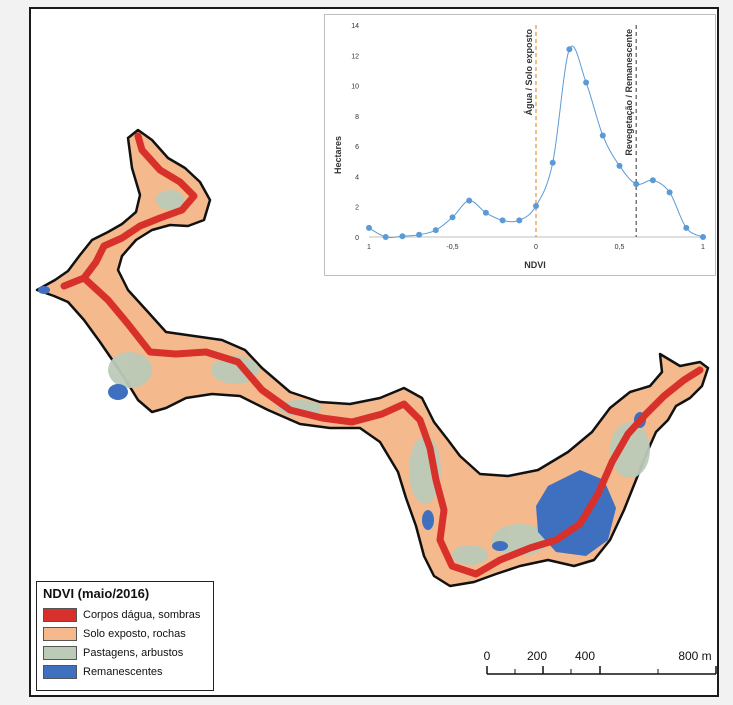  I want to click on threshold-label: Revegetação / Remanescente, so click(629, 92).